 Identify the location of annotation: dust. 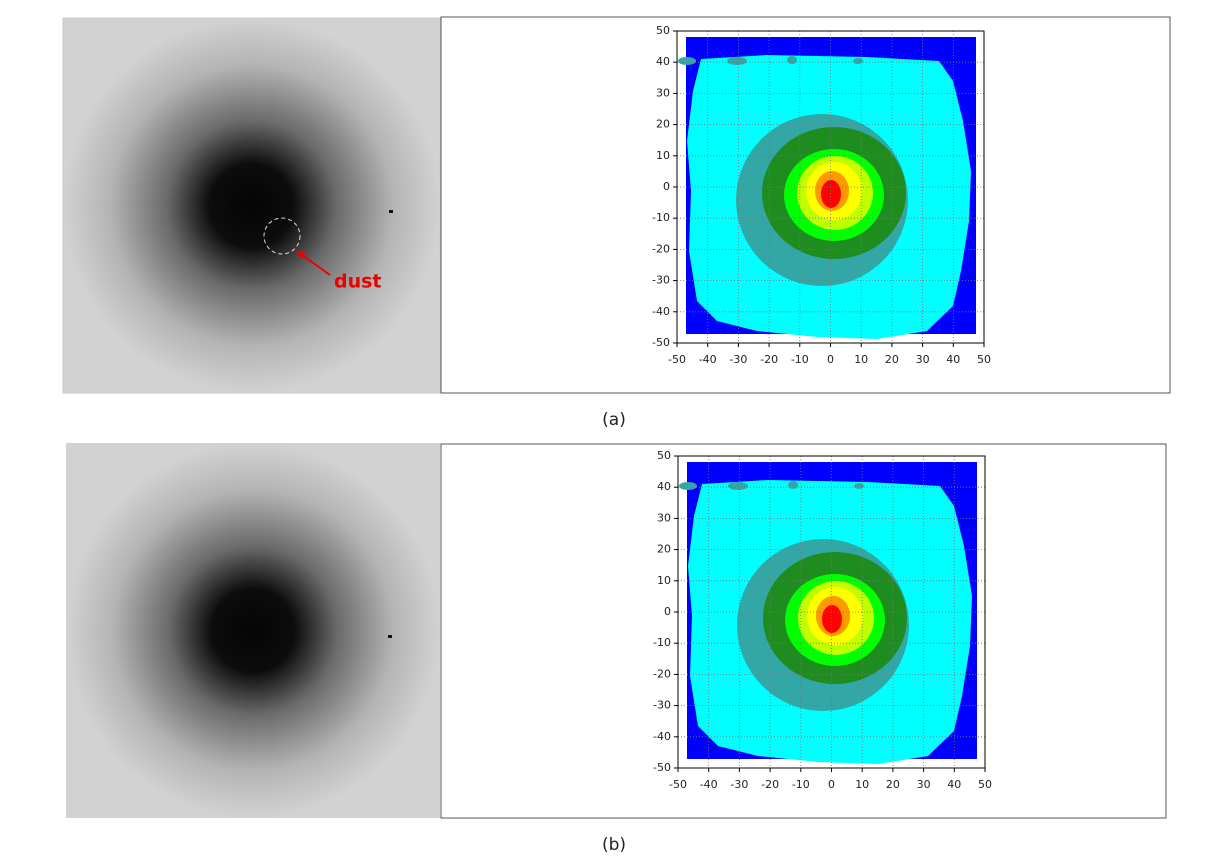
(358, 282).